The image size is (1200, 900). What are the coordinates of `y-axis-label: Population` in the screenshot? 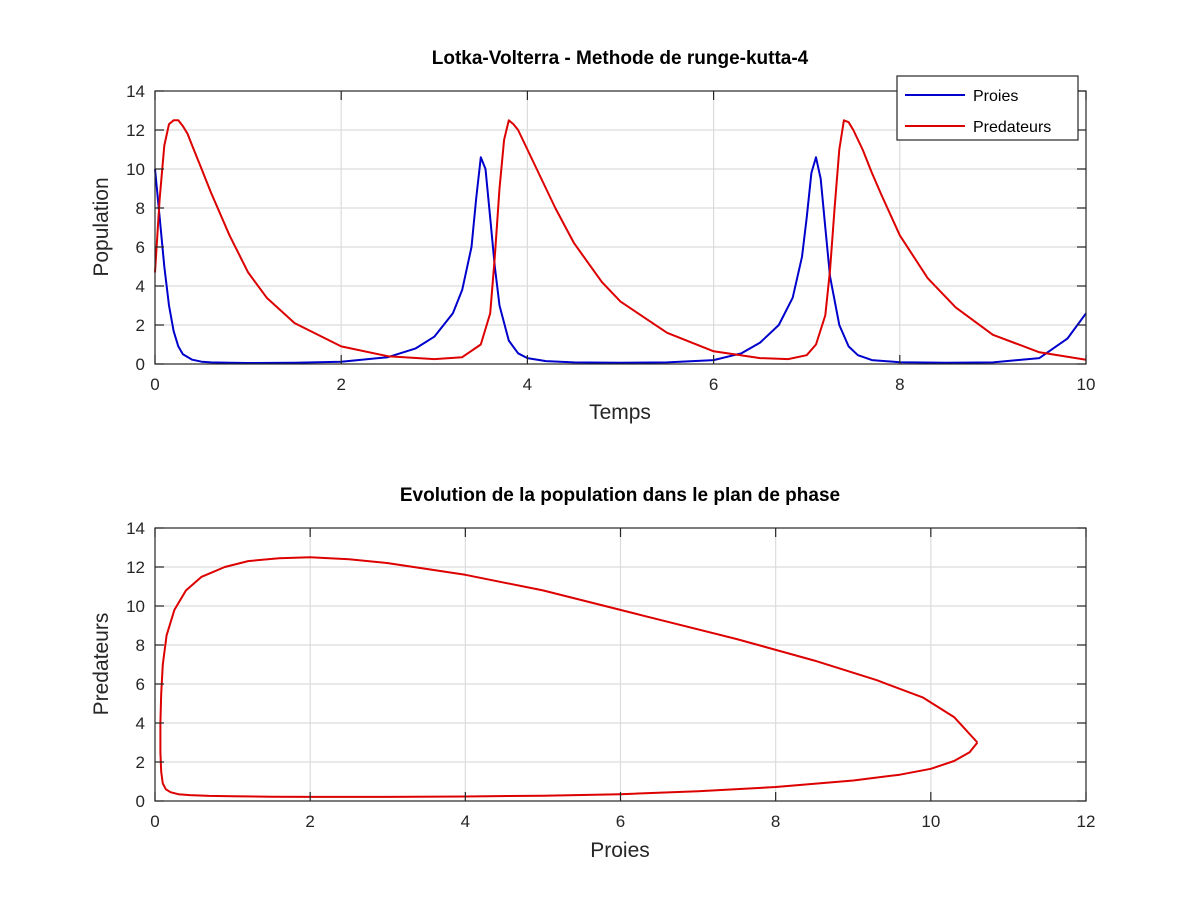 It's located at (101, 226).